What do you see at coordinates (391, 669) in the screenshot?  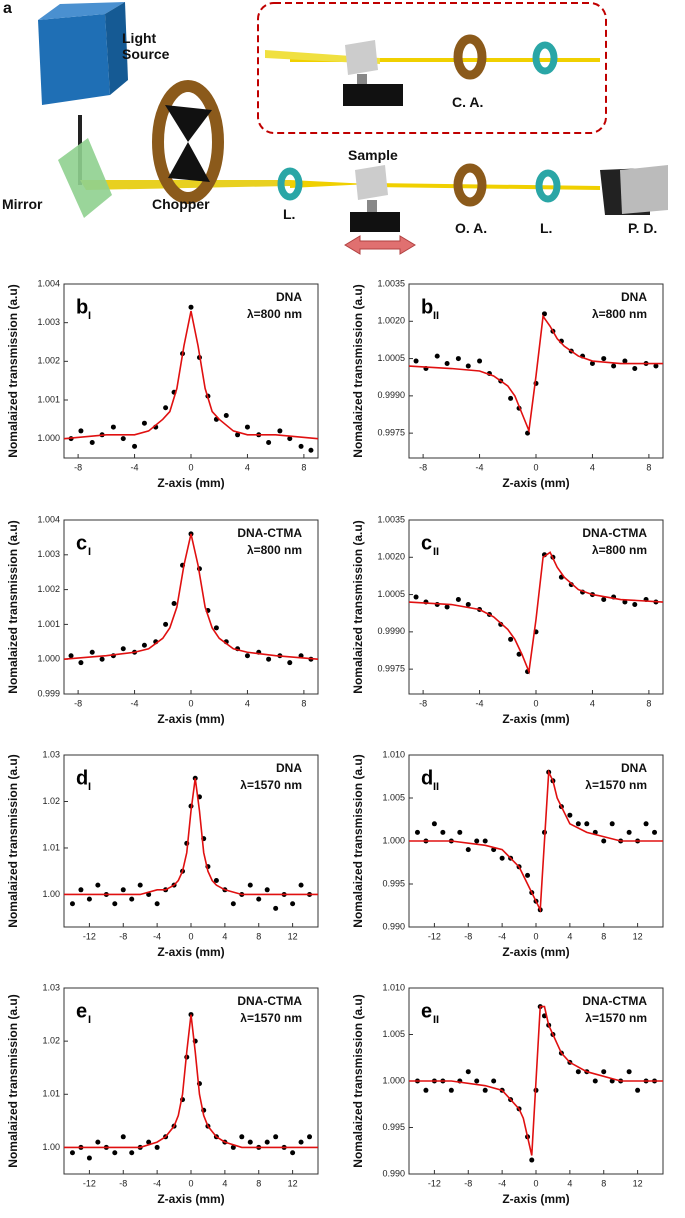 I see `y-tick-label: 0.9975` at bounding box center [391, 669].